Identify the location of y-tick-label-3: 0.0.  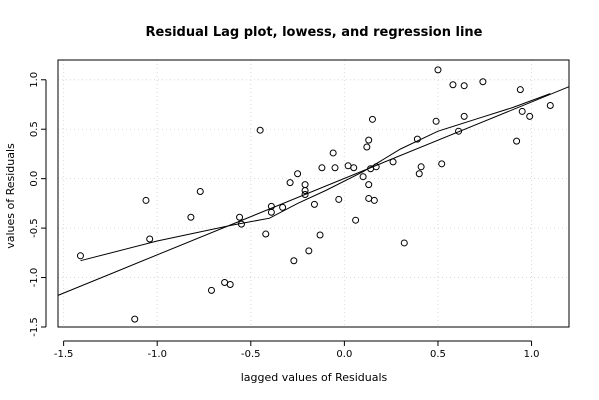
(34, 179).